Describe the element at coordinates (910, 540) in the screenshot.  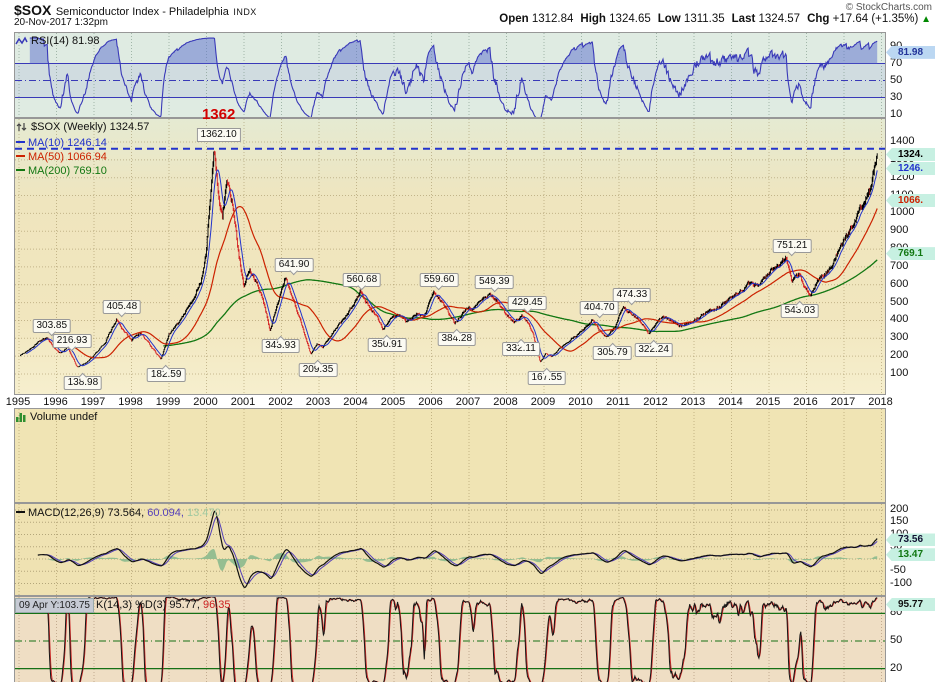
I see `macd-value-badge: 73.56` at that location.